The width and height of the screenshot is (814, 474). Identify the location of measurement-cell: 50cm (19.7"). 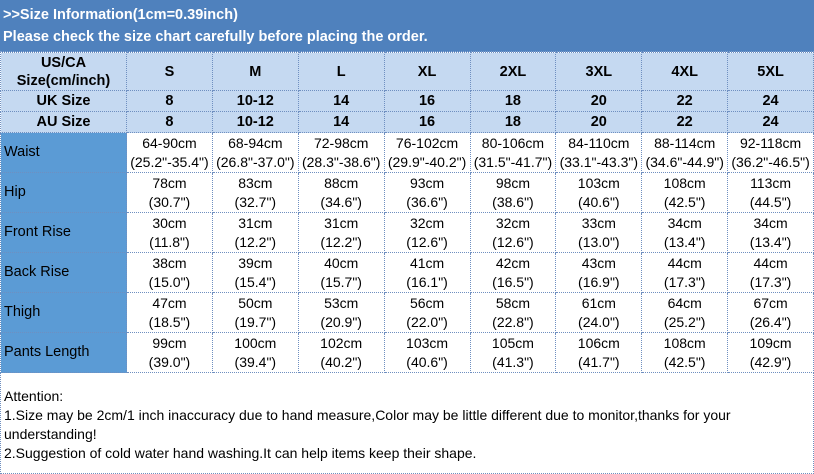
(255, 312).